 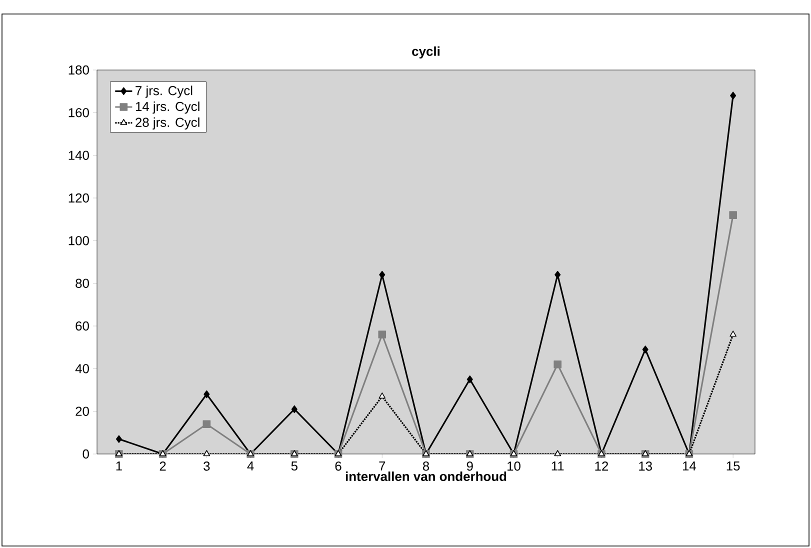 I want to click on y-tick-label: 140, so click(x=78, y=155).